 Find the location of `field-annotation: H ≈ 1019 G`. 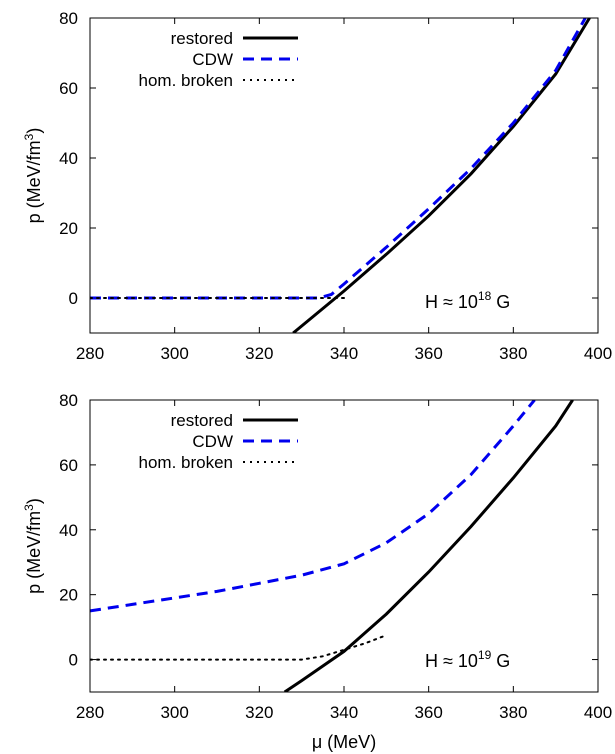

field-annotation: H ≈ 1019 G is located at coordinates (467, 659).